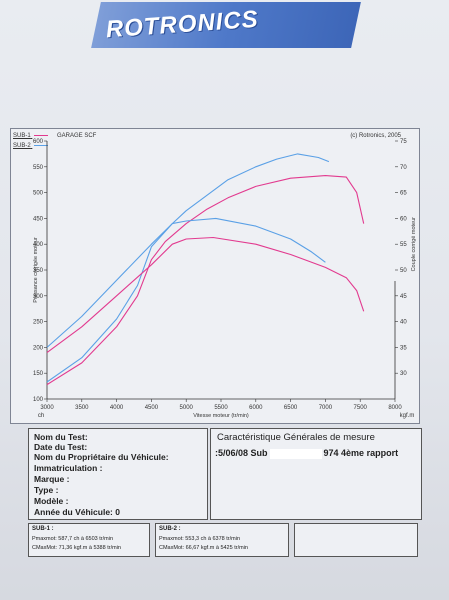  I want to click on sub2-pmax: Pmaxmot: 553,3 ch à 6378 tr/min, so click(200, 539).